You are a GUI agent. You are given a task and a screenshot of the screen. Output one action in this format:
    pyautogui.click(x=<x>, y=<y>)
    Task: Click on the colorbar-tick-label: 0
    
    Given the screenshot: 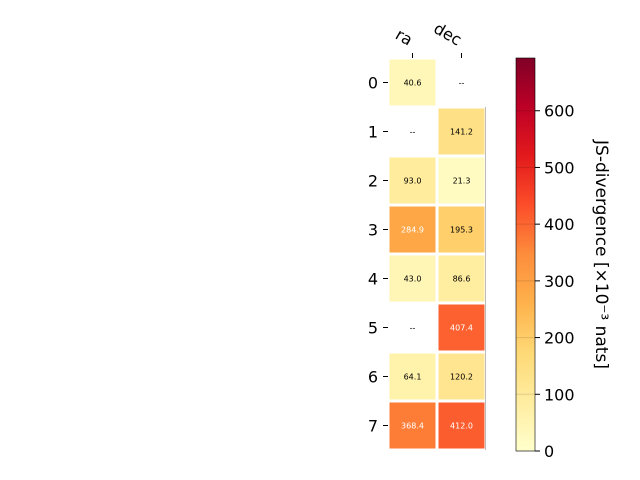 What is the action you would take?
    pyautogui.click(x=549, y=451)
    